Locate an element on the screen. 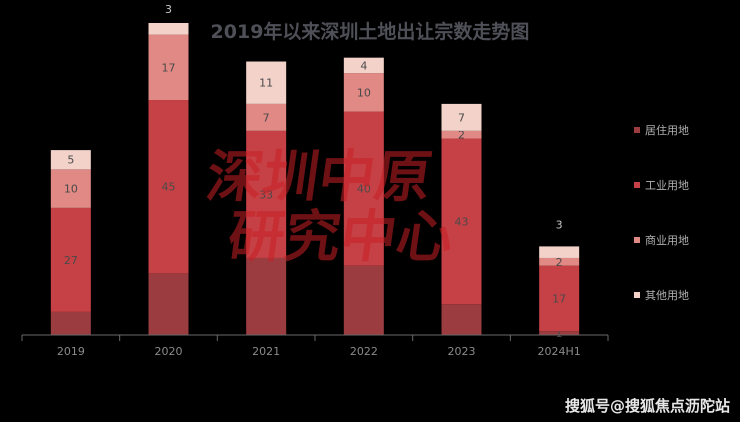 The image size is (740, 422). data-label-2023-1: 43 is located at coordinates (462, 221).